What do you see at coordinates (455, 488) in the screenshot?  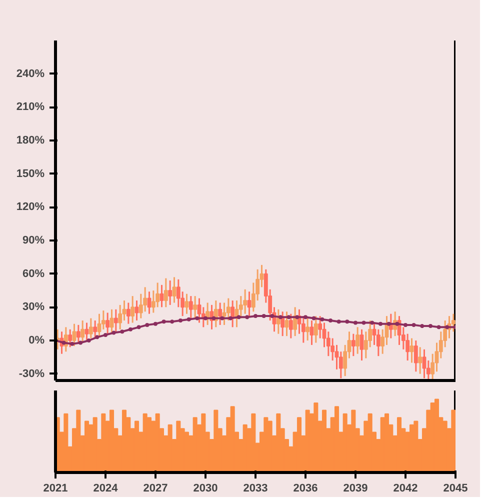 I see `x-tick-label: 2045` at bounding box center [455, 488].